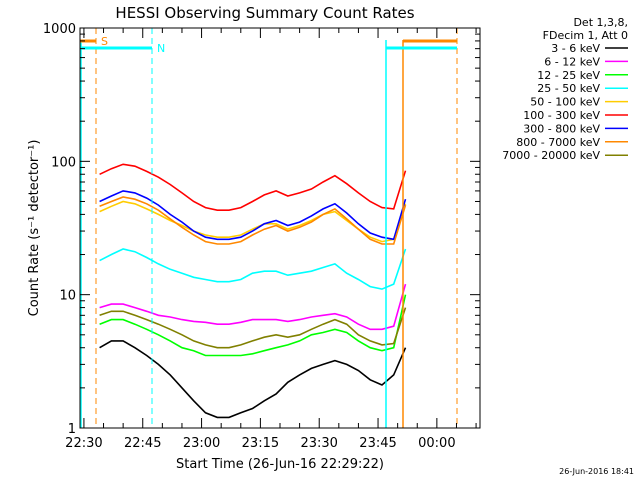 The image size is (640, 480). Describe the element at coordinates (67, 296) in the screenshot. I see `y-tick-label: 10` at that location.